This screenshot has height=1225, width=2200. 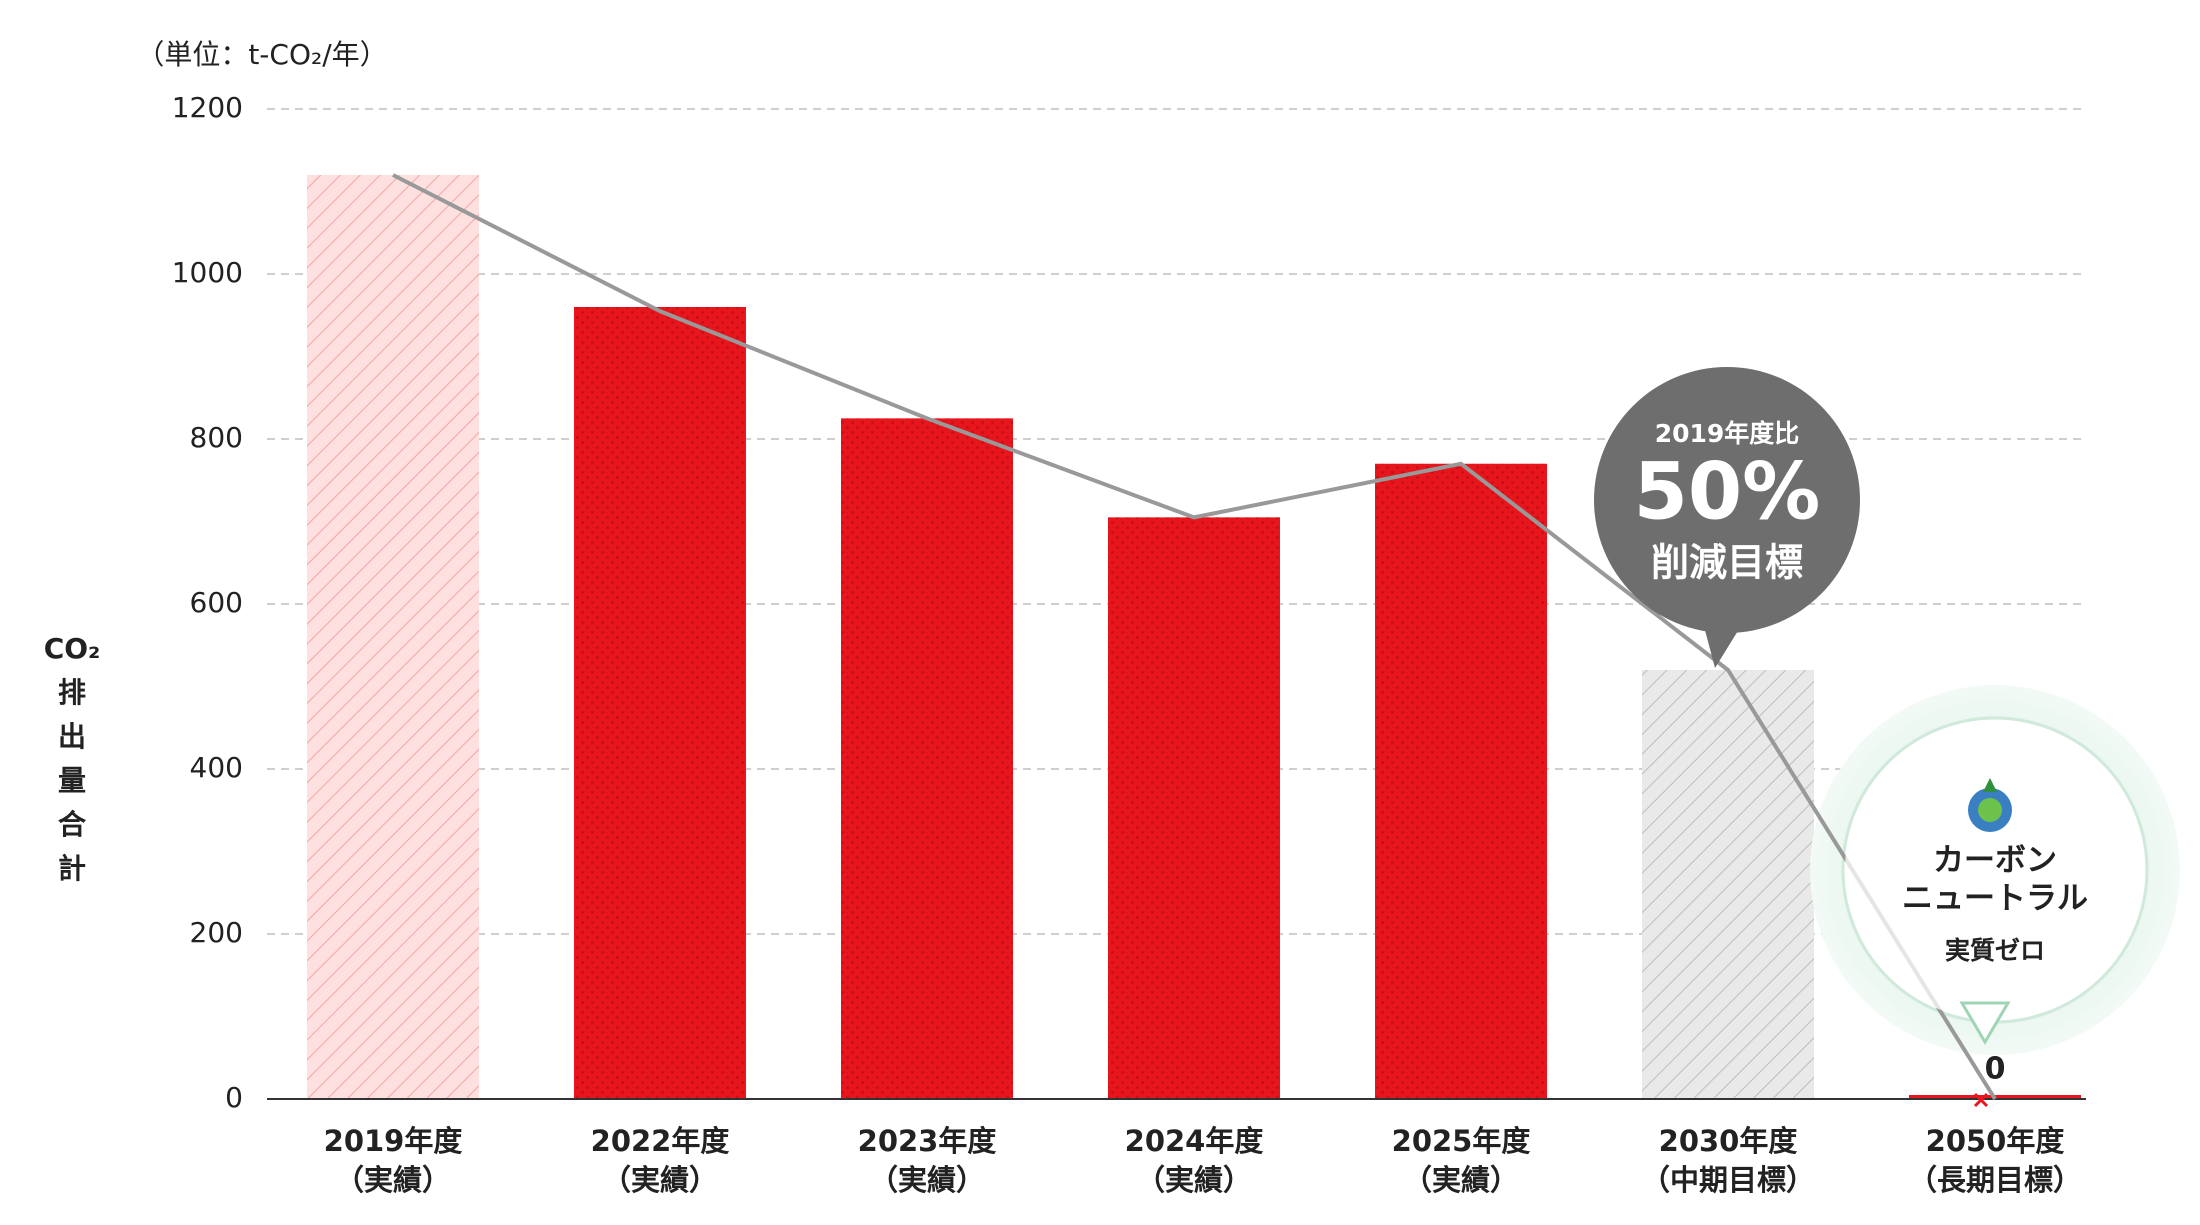 I want to click on y-label-char: 計, so click(x=72, y=868).